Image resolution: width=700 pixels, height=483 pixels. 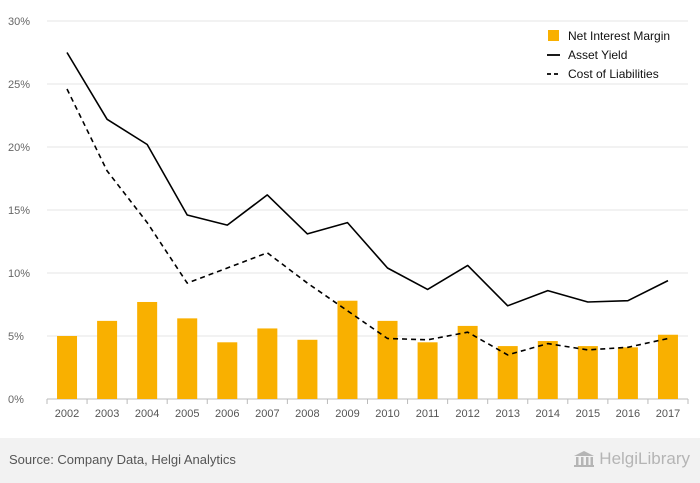 What do you see at coordinates (267, 414) in the screenshot?
I see `x-tick-label: 2007` at bounding box center [267, 414].